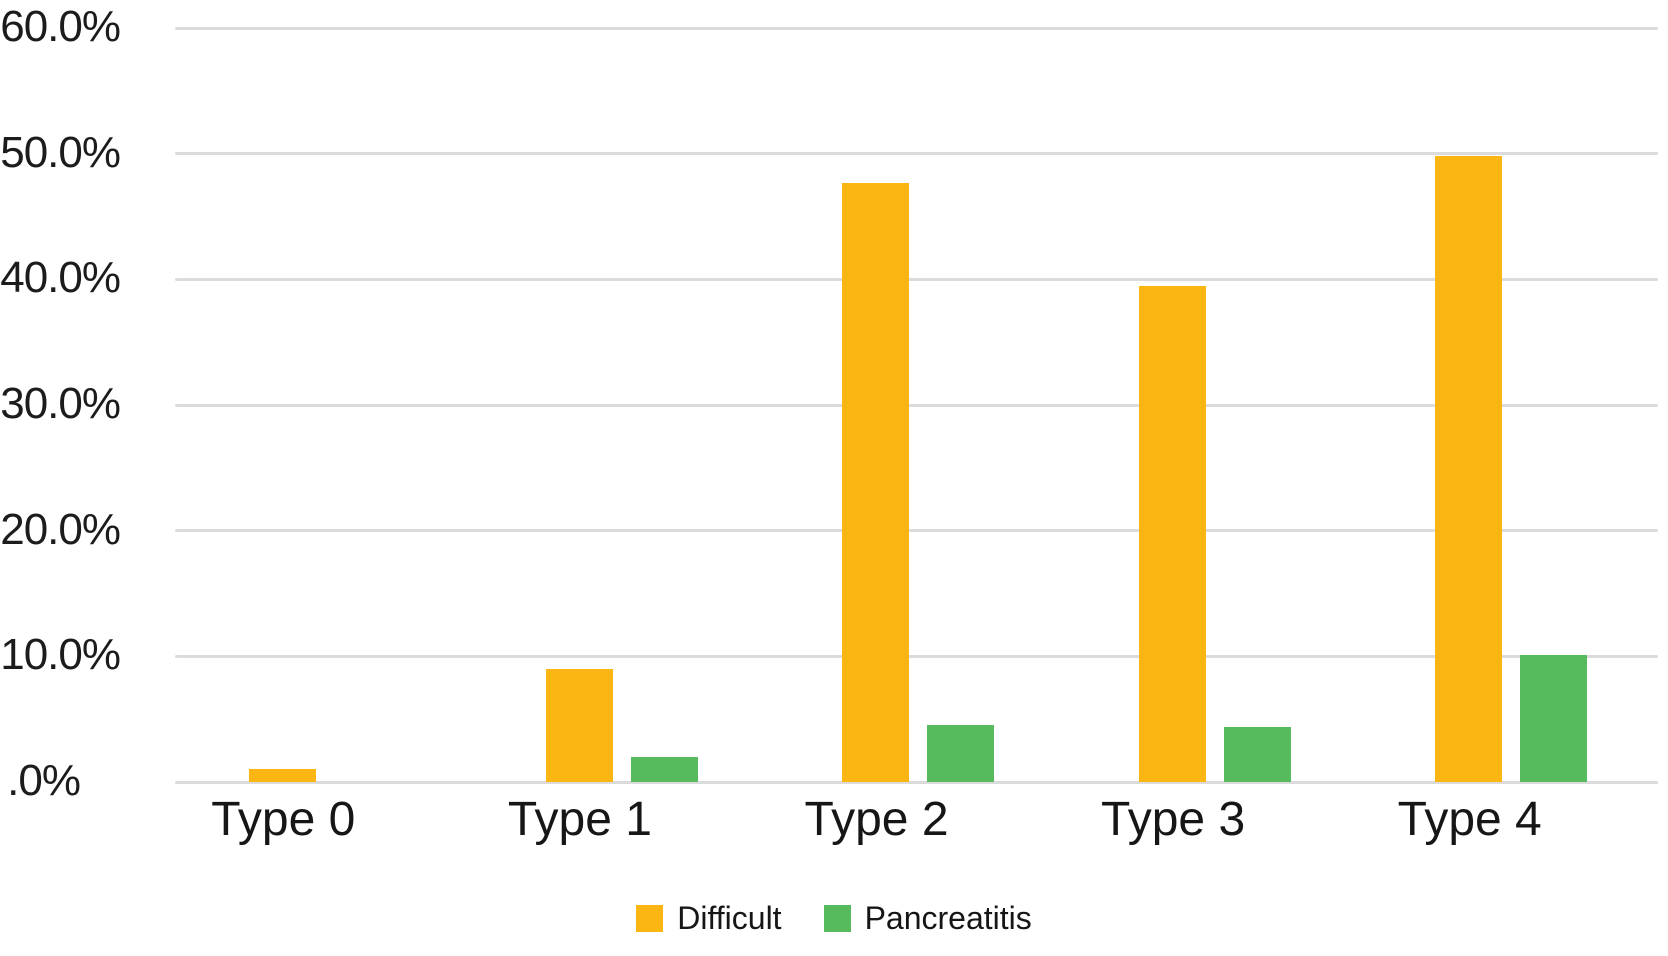  I want to click on legend-swatch-pancreatitis-icon, so click(837, 918).